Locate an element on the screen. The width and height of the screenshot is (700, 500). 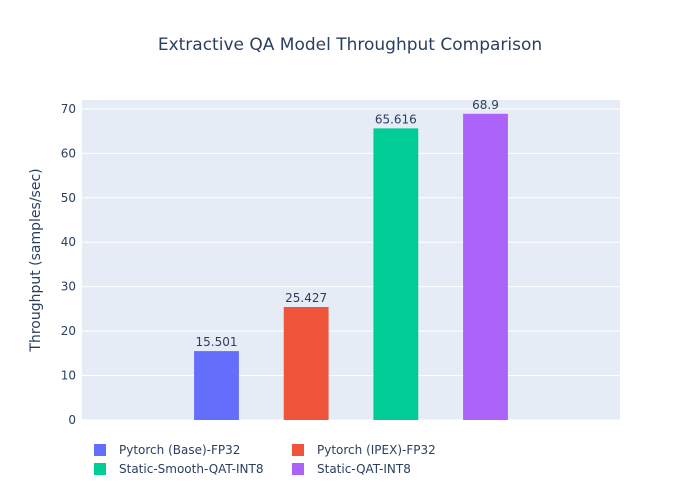
y-tick-label: 10 is located at coordinates (68, 376).